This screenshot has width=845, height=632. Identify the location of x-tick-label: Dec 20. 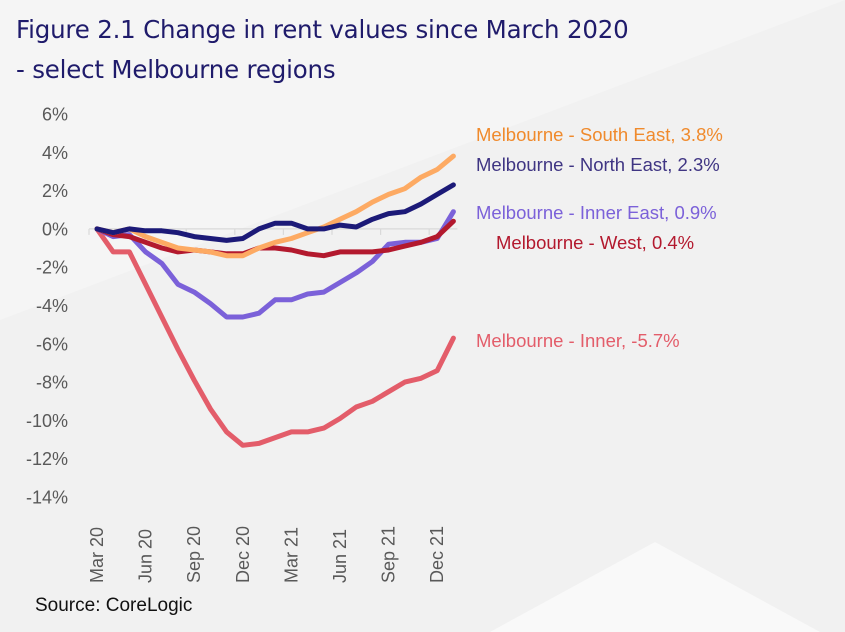
(243, 554).